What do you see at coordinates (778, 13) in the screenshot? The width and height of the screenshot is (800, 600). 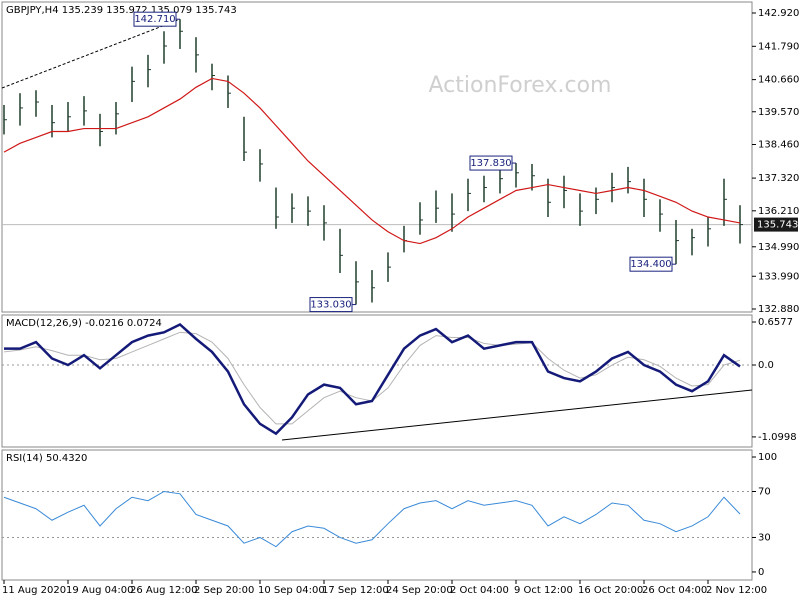 I see `y-tick-label: 142.920` at bounding box center [778, 13].